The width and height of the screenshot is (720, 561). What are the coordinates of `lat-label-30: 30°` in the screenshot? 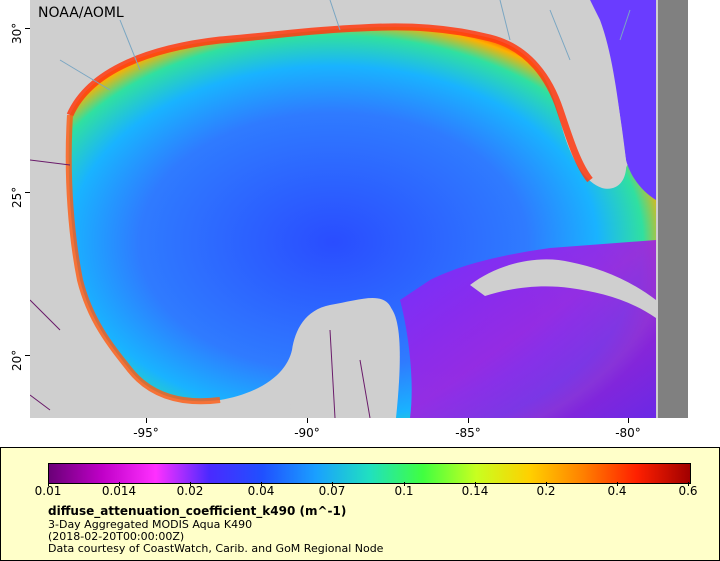 It's located at (17, 33).